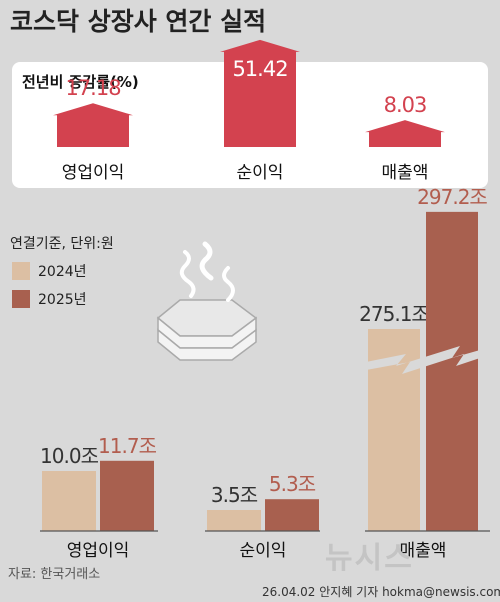  What do you see at coordinates (292, 515) in the screenshot?
I see `bar-순이익-2025년` at bounding box center [292, 515].